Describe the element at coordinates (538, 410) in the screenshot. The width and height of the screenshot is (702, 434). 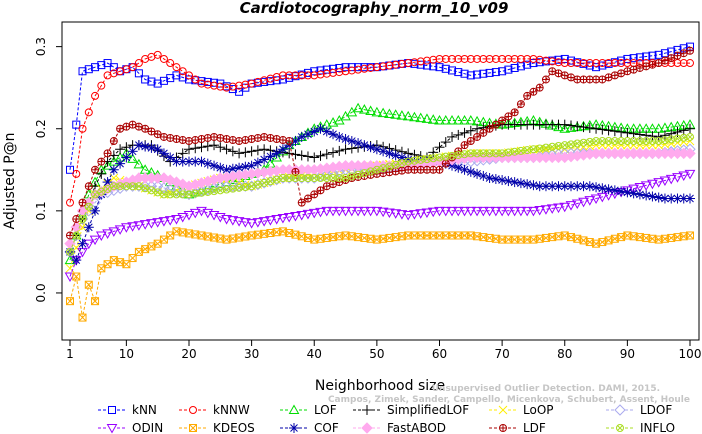
I see `legend-label: LoOP` at that location.